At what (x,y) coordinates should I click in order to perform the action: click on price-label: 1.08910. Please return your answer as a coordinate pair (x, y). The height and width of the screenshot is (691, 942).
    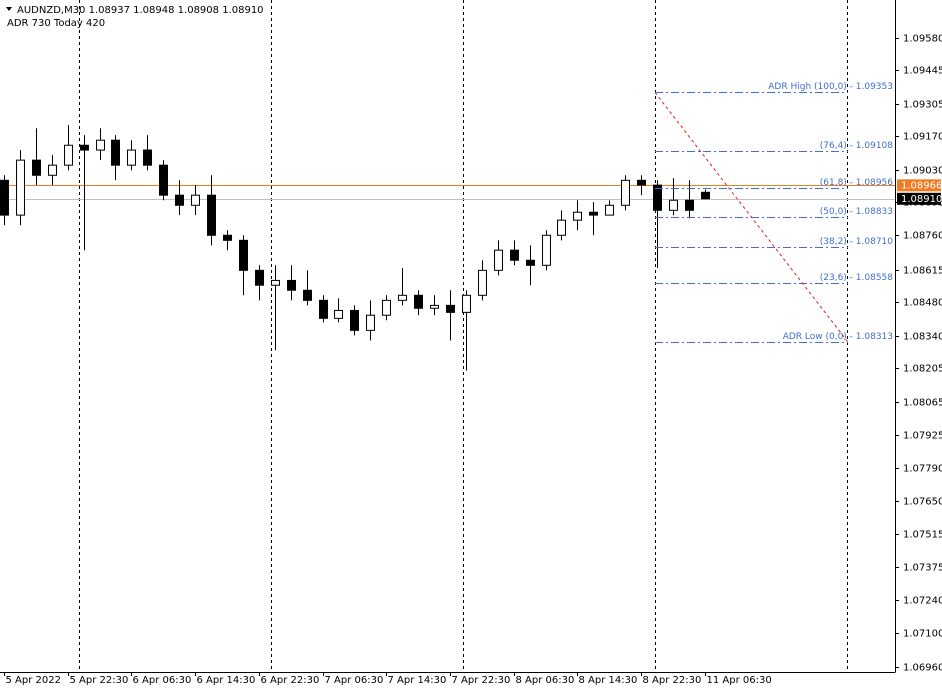
    Looking at the image, I should click on (921, 199).